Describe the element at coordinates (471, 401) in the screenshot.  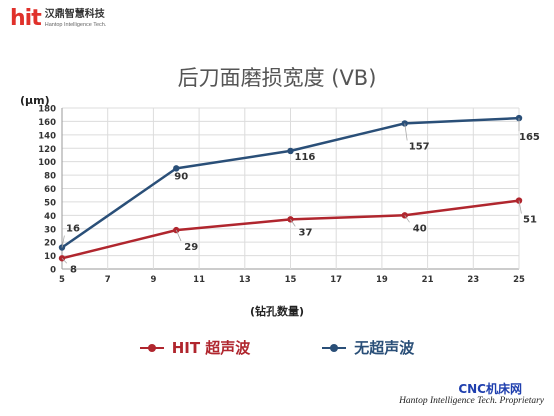
I see `footer-note: Hantop Intelligence Tech. Proprietary` at that location.